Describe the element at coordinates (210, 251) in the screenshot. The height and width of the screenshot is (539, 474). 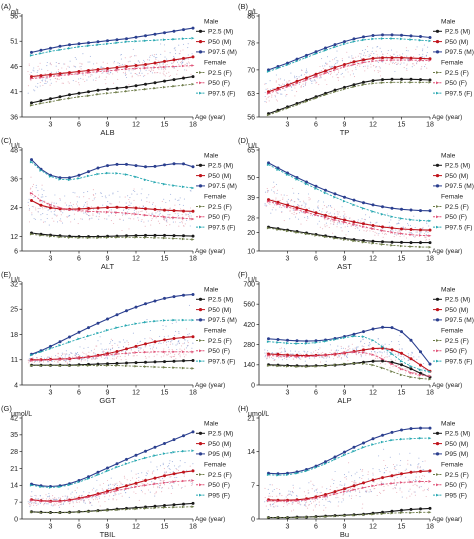
I see `age-axis-label: Age (year)` at that location.